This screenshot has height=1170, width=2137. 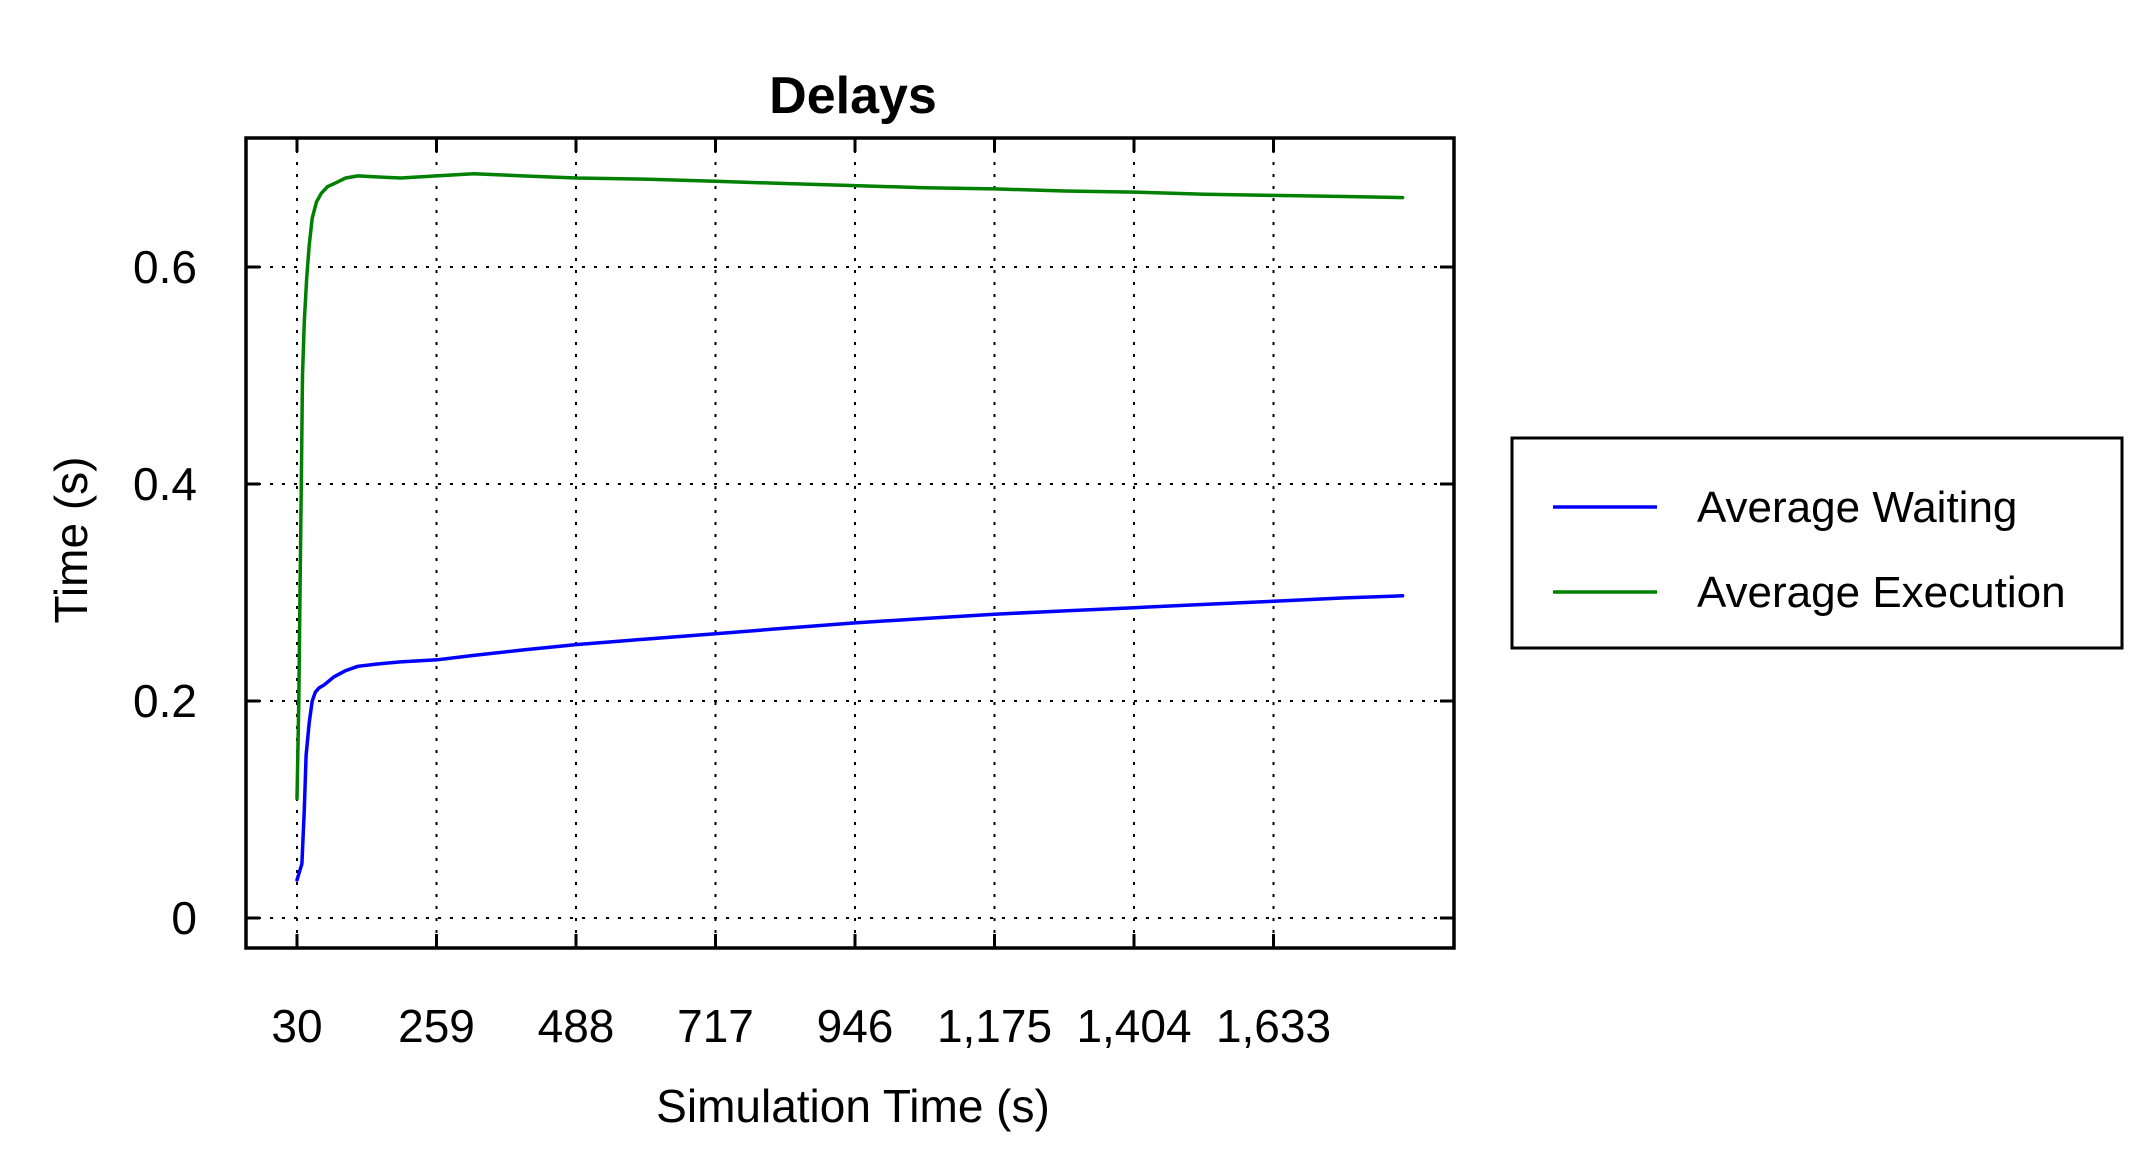 I want to click on x-tick-label: 259, so click(x=436, y=1026).